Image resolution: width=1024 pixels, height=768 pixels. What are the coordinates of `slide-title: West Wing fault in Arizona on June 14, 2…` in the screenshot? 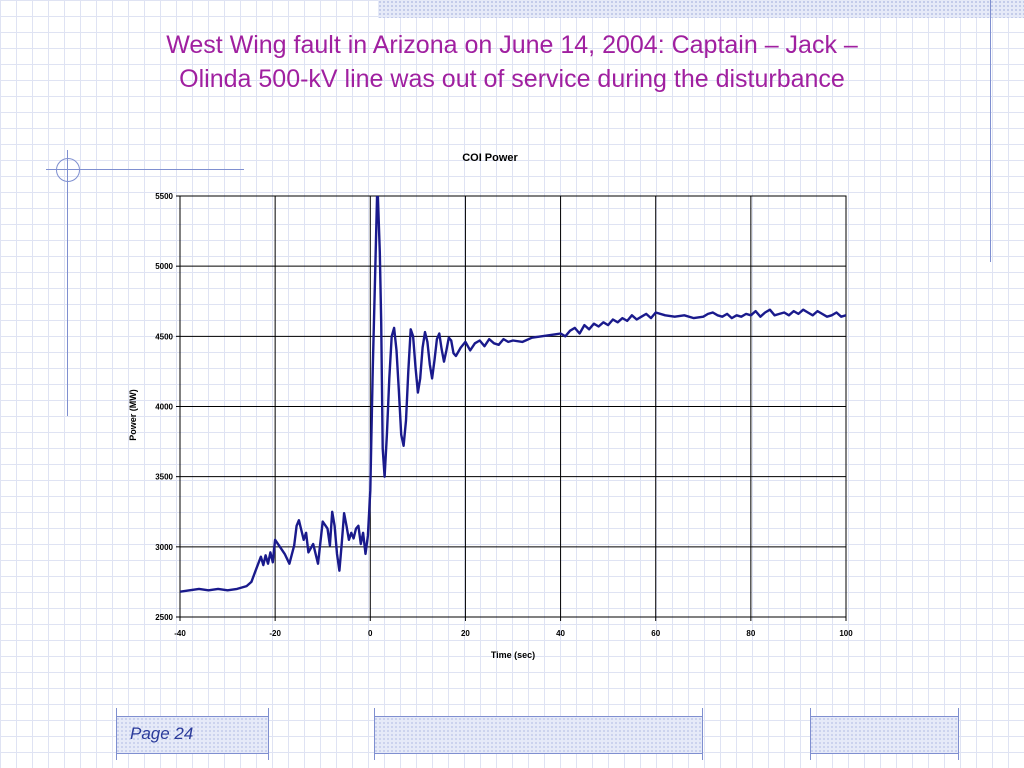 It's located at (512, 62).